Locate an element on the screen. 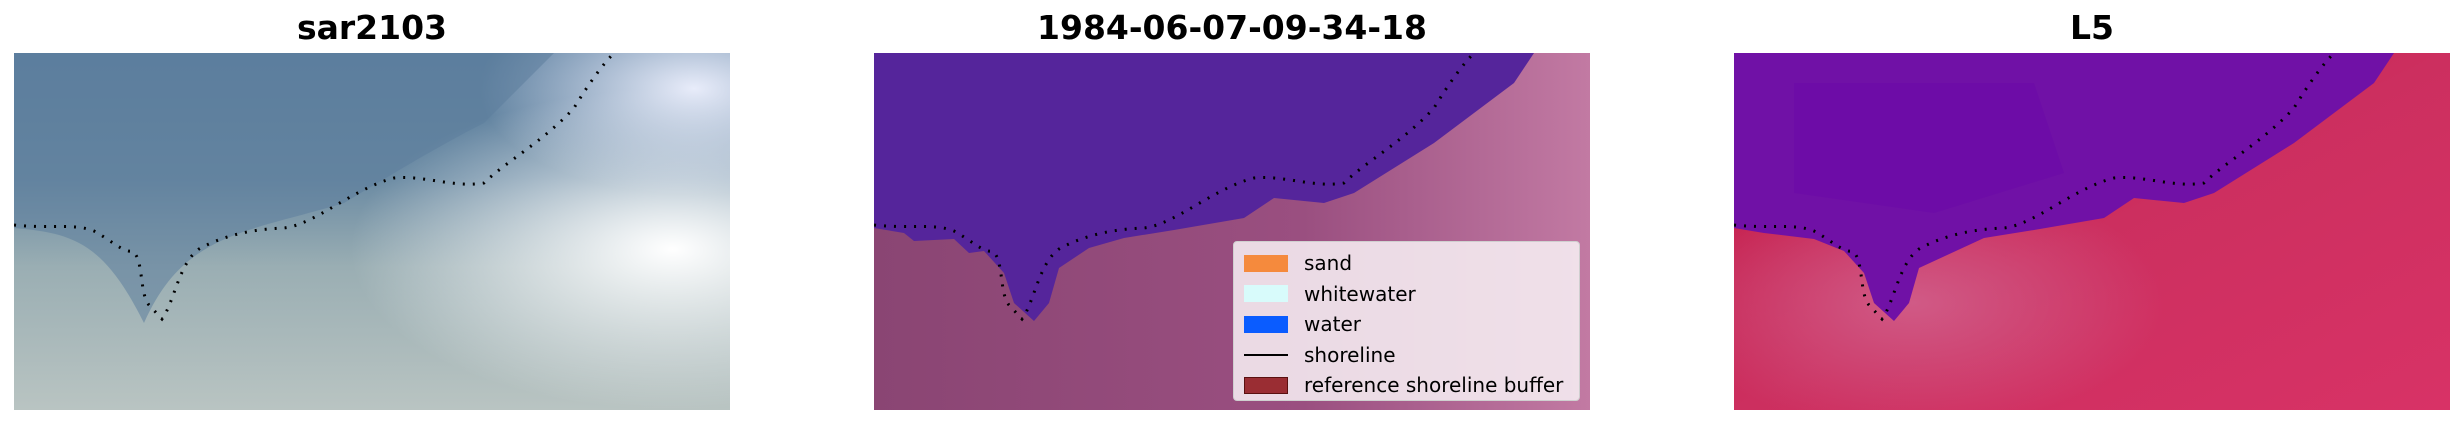  legend-item-water: water is located at coordinates (1406, 324).